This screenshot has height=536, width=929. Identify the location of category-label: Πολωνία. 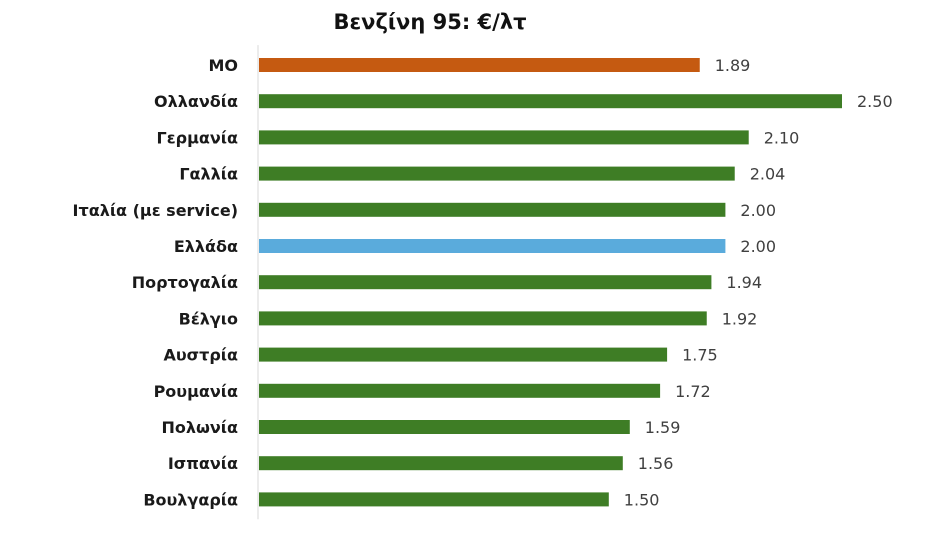
(199, 427).